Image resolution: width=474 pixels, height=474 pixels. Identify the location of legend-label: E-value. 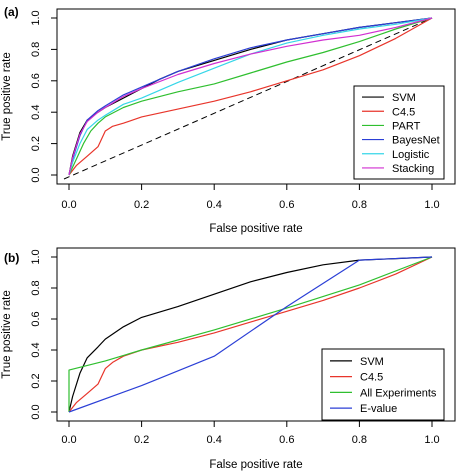
(378, 409).